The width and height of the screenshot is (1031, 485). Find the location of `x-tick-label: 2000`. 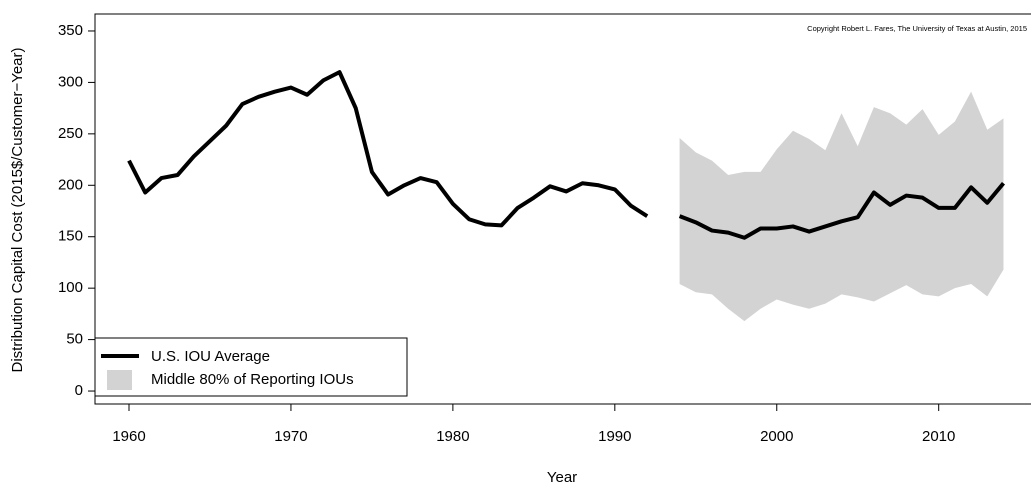

x-tick-label: 2000 is located at coordinates (776, 436).